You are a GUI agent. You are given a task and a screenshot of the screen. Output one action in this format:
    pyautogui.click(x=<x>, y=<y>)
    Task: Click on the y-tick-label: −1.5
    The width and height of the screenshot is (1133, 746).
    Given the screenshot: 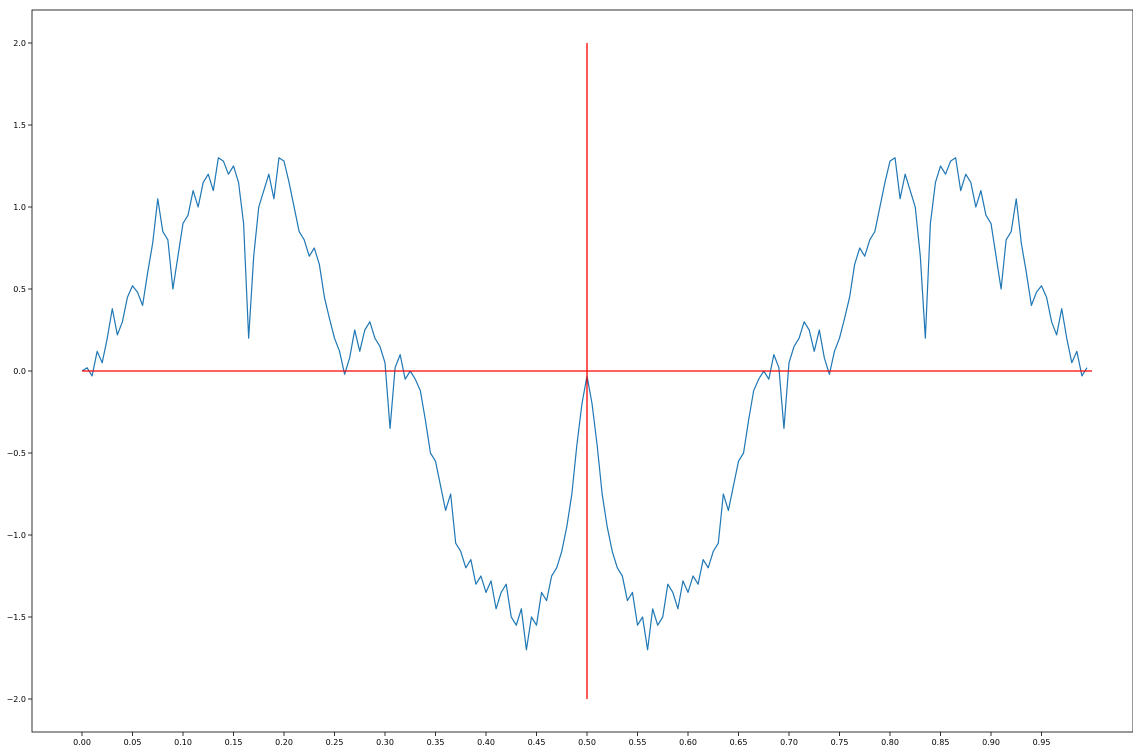 What is the action you would take?
    pyautogui.click(x=16, y=617)
    